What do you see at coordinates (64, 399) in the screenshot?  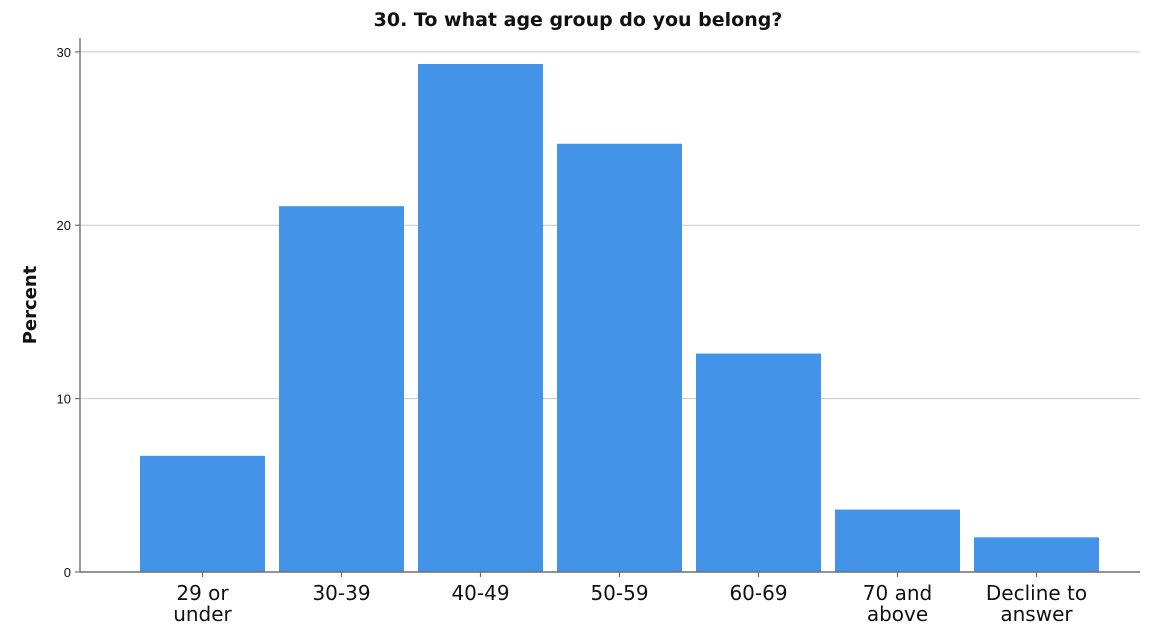 I see `y-tick-label-10: 10` at bounding box center [64, 399].